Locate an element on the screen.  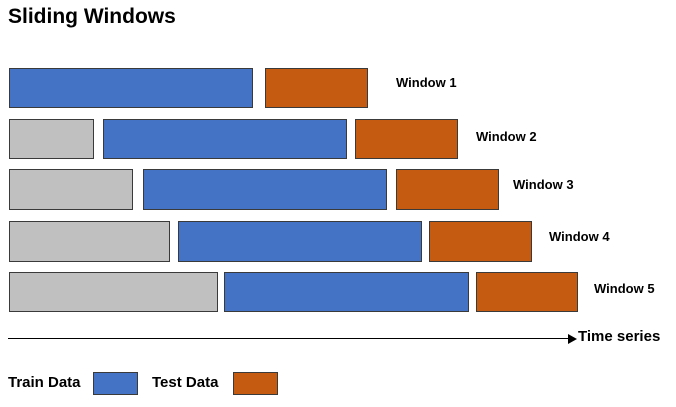
arrow-right-icon is located at coordinates (572, 339).